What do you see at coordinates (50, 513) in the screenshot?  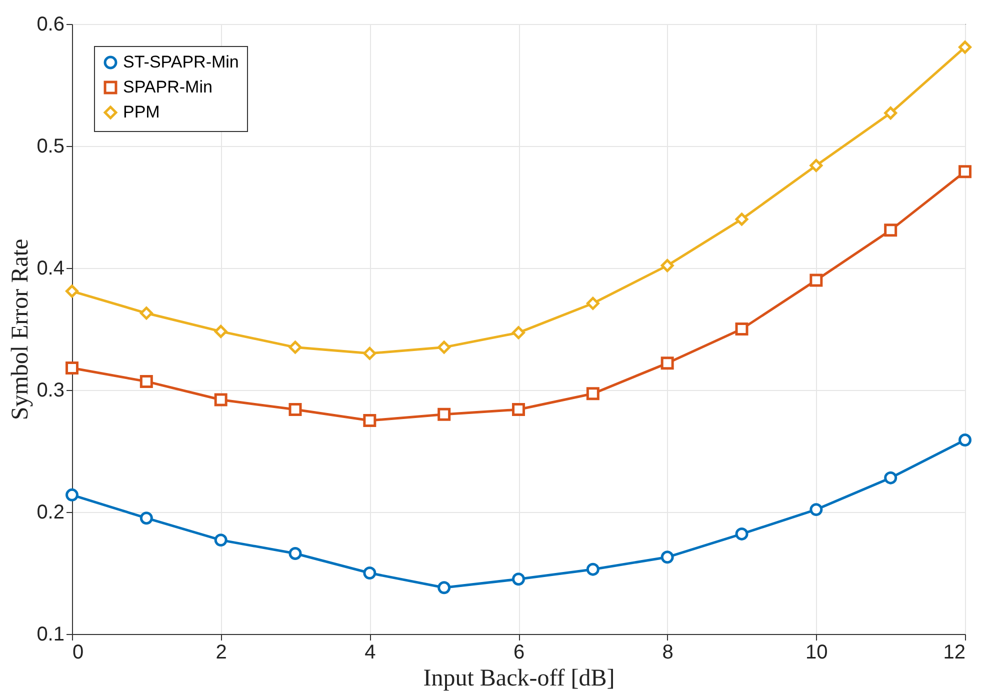 I see `y-tick-label: 0.2` at bounding box center [50, 513].